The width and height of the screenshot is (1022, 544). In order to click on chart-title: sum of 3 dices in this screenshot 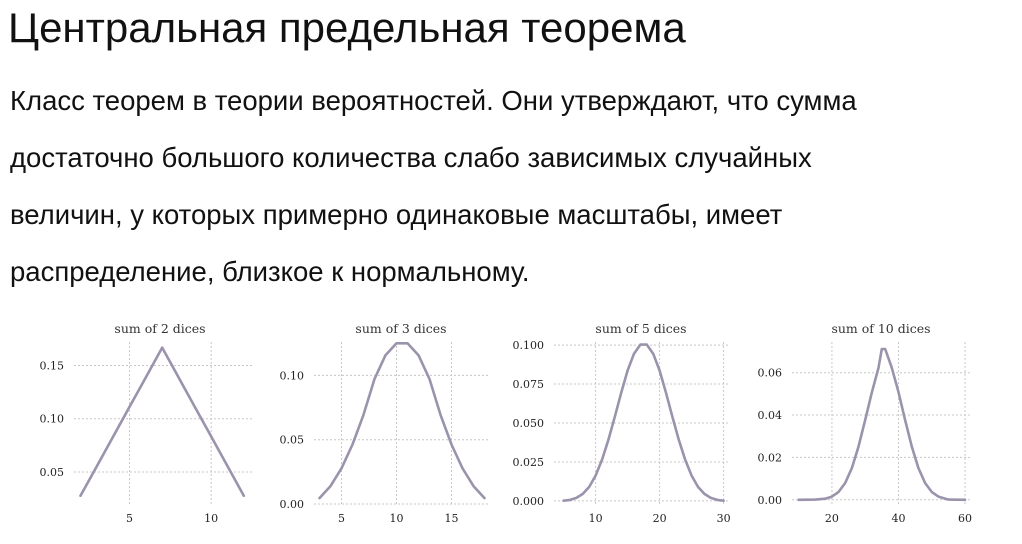, I will do `click(400, 328)`.